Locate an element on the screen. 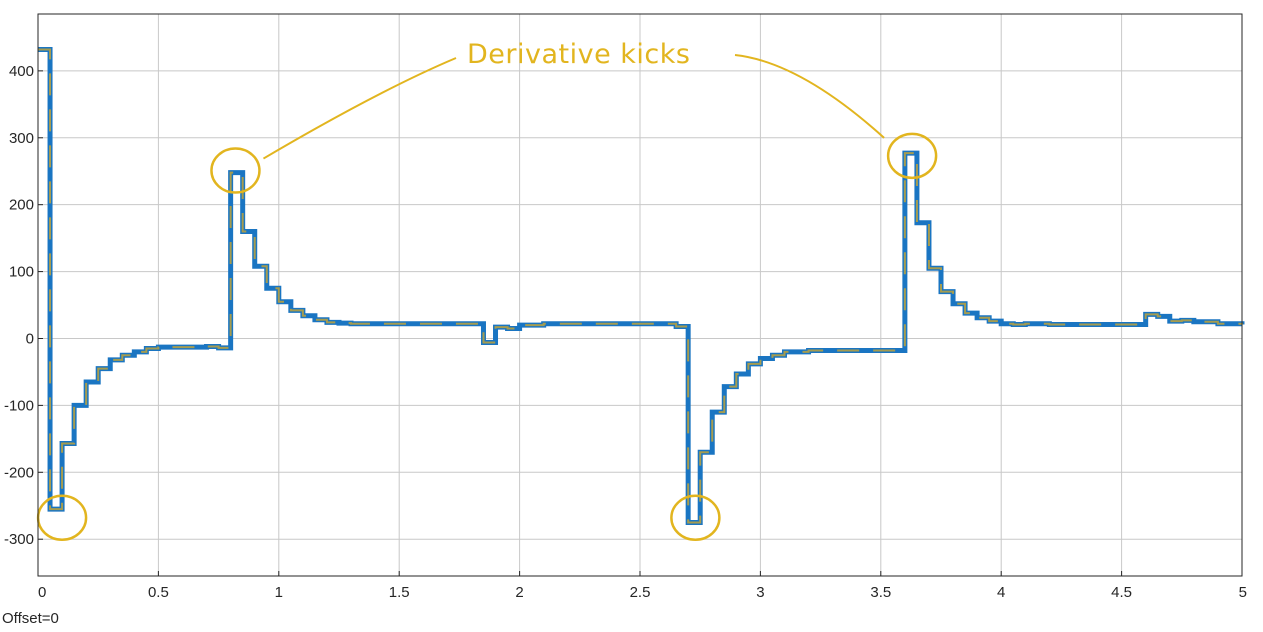  x-tick-label: 0.5 is located at coordinates (158, 592).